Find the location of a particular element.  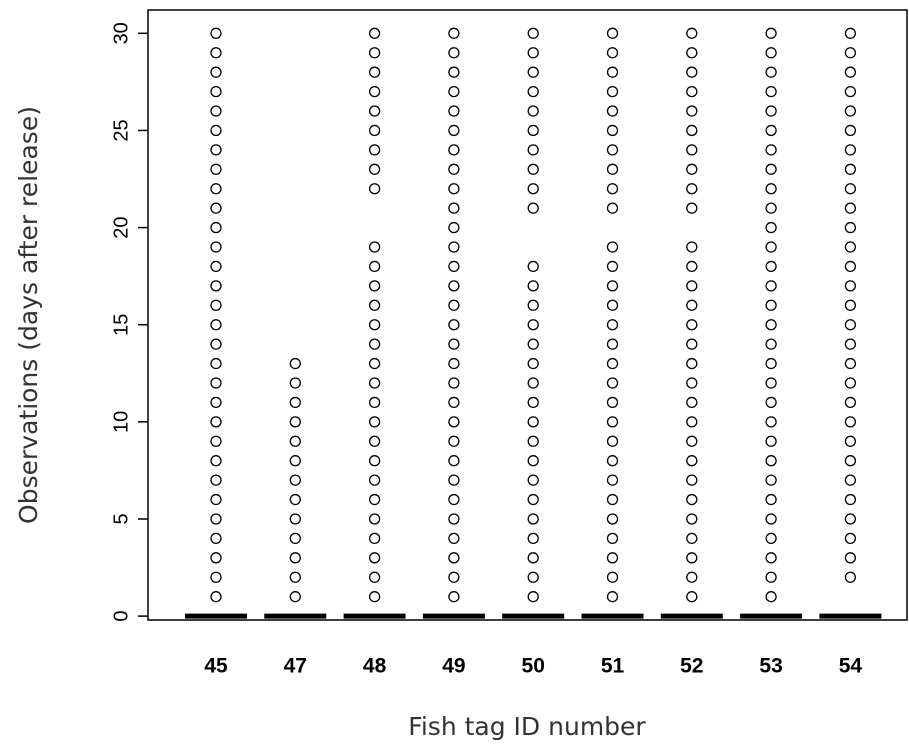

x-tick-label: 45 is located at coordinates (216, 666).